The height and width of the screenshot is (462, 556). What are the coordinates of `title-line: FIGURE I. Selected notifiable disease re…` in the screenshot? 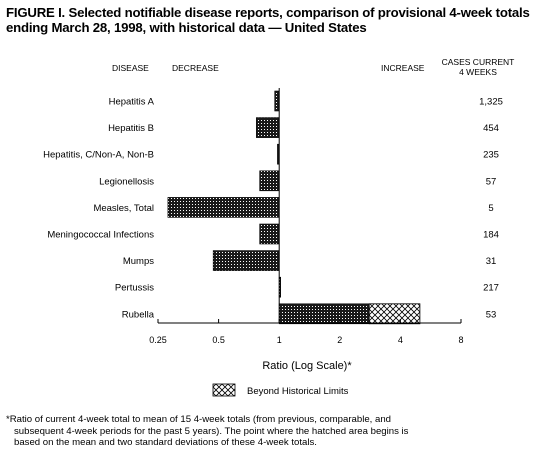 It's located at (268, 12).